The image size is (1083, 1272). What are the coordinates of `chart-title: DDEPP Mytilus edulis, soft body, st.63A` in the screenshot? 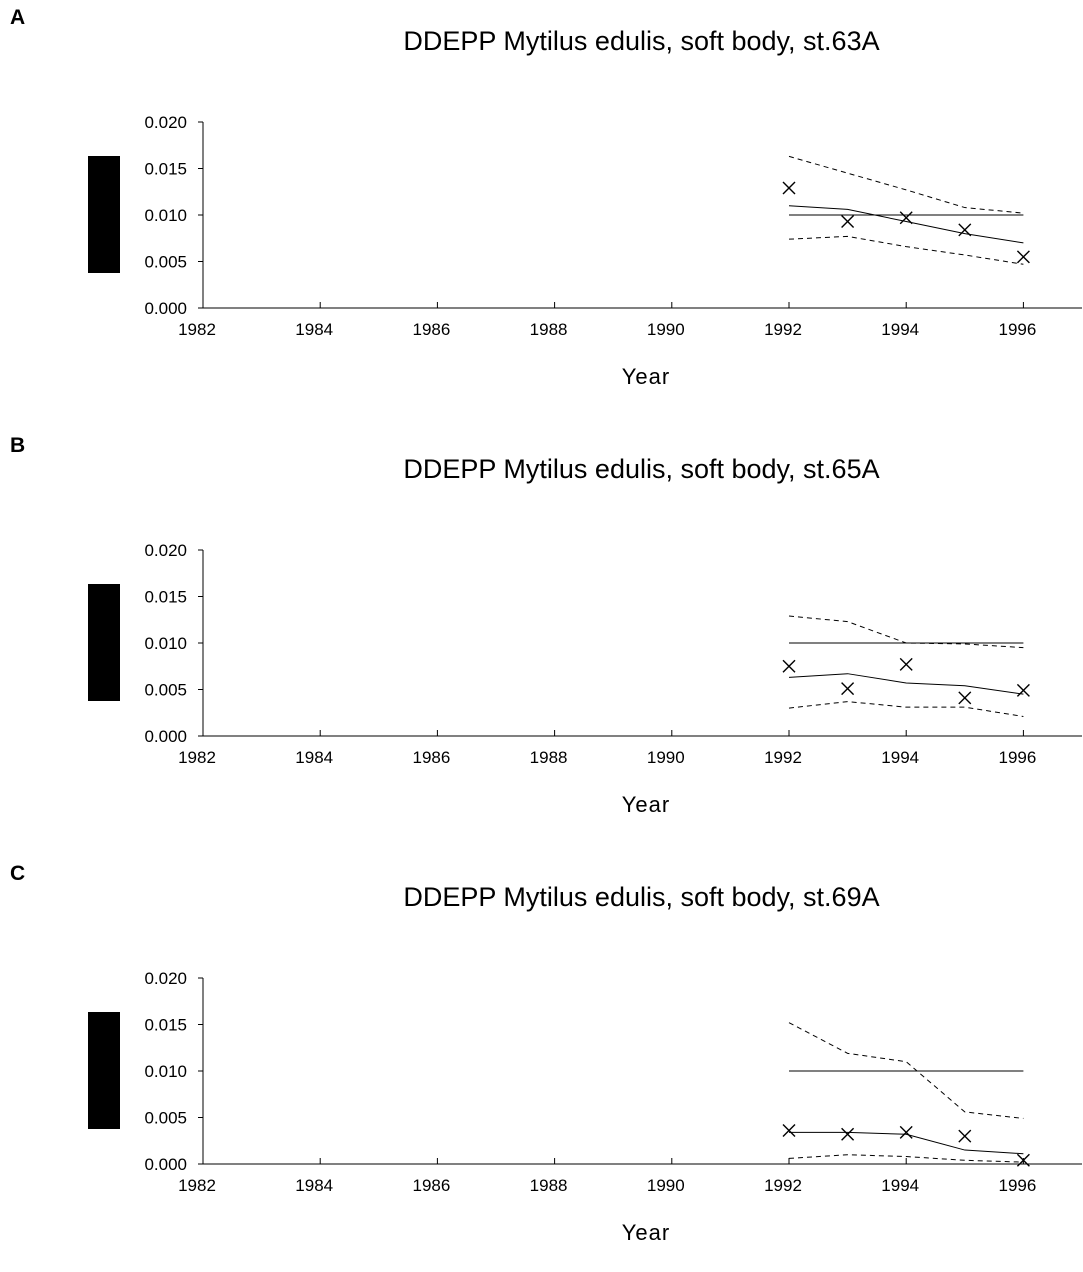 It's located at (641, 41).